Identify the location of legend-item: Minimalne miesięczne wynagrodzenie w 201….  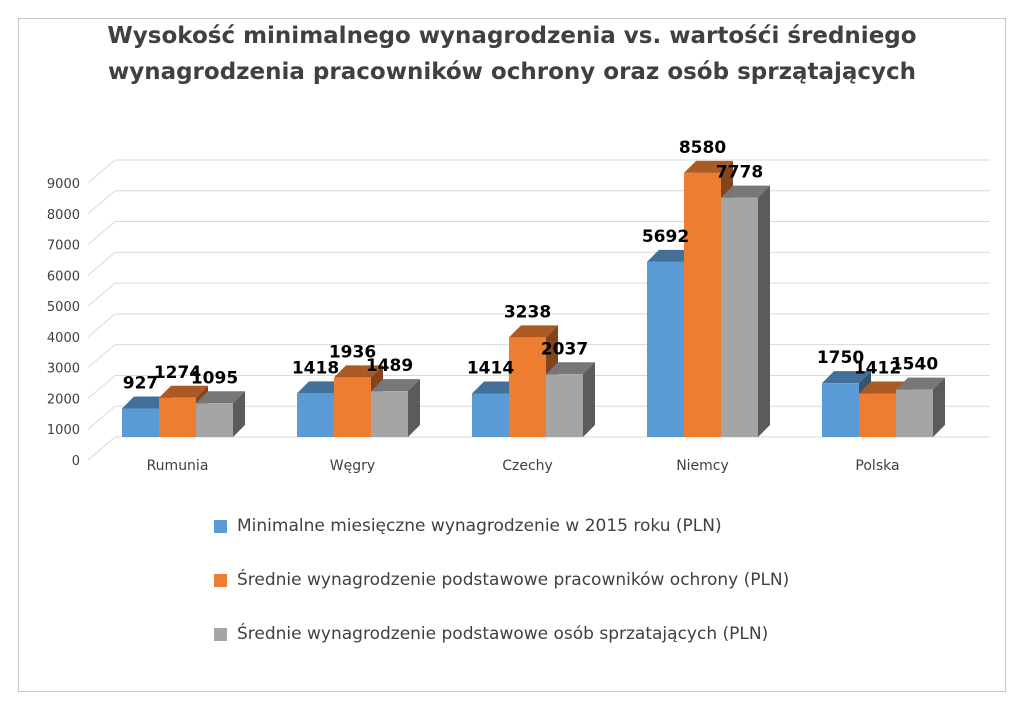
(501, 526).